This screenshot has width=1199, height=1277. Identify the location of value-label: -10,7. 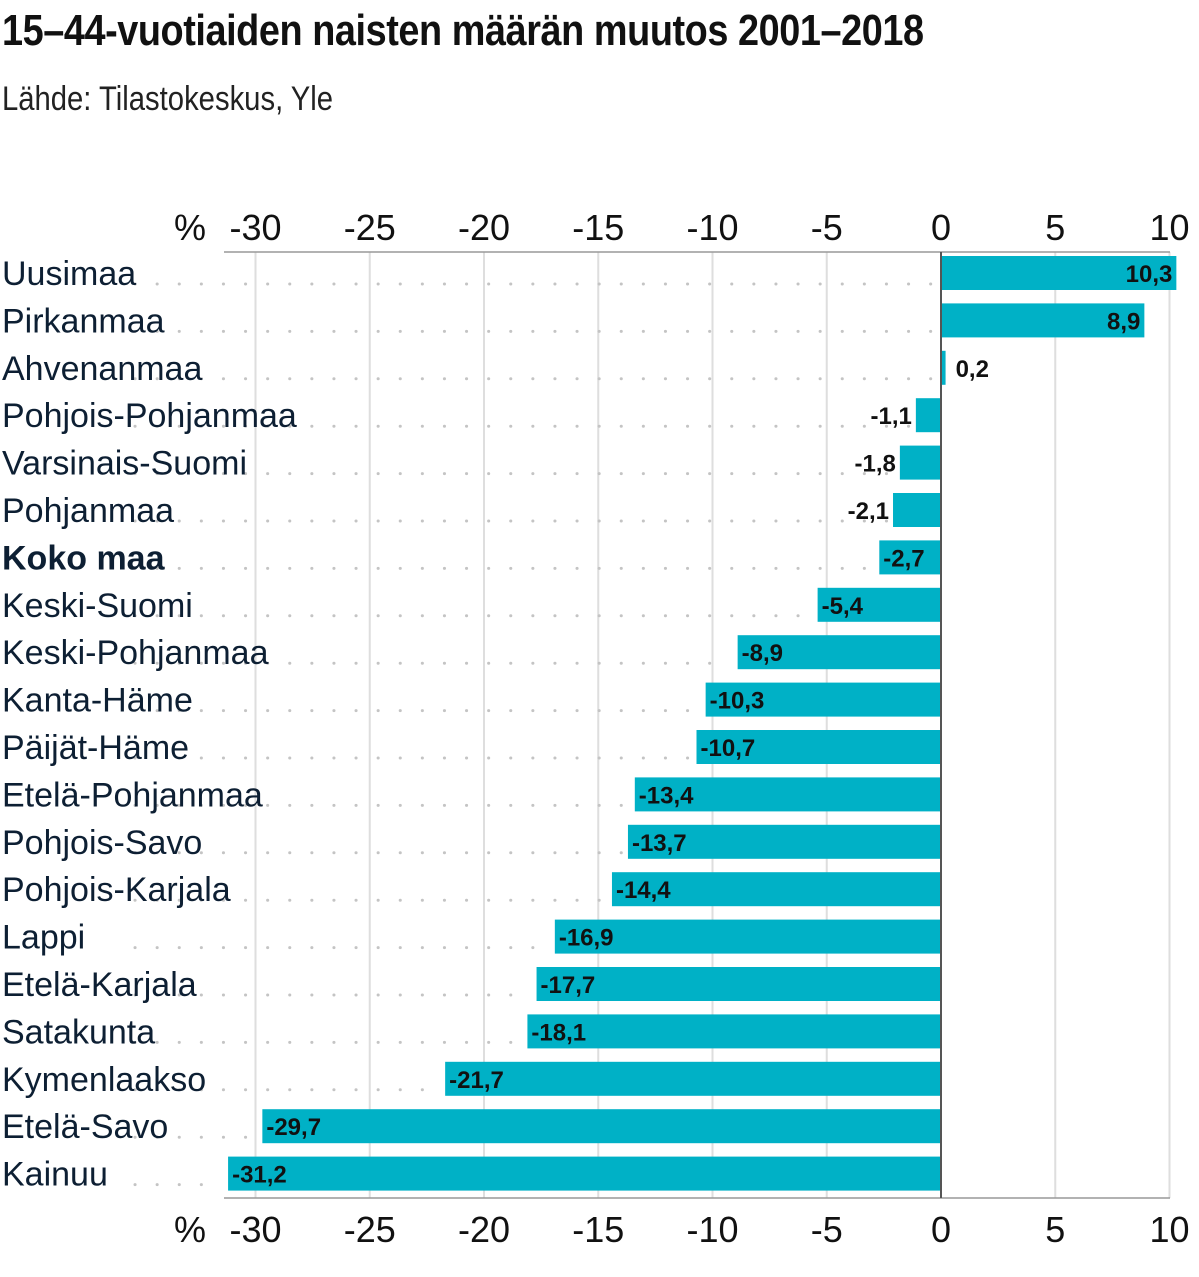
(728, 748).